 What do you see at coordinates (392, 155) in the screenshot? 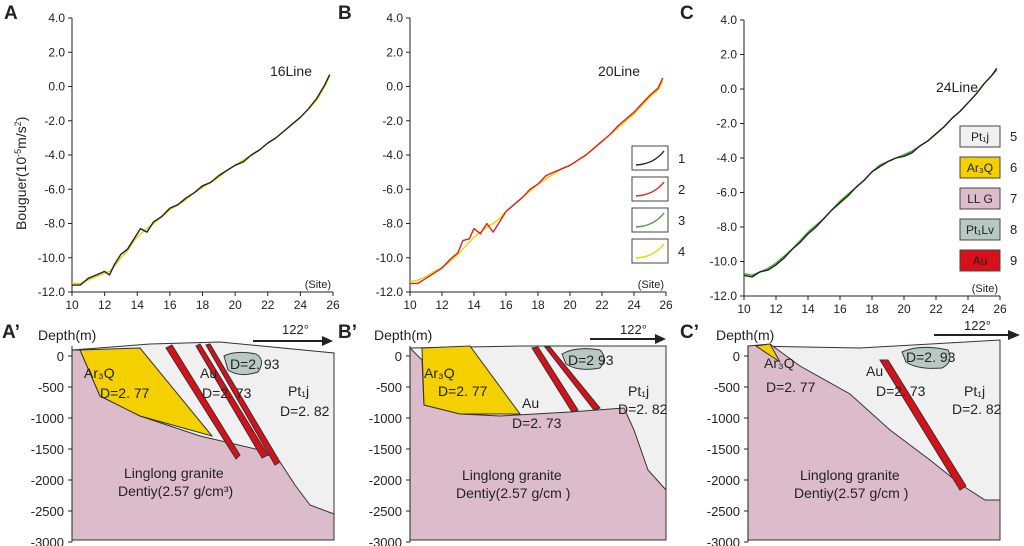
I see `y-tick-label: -4.0` at bounding box center [392, 155].